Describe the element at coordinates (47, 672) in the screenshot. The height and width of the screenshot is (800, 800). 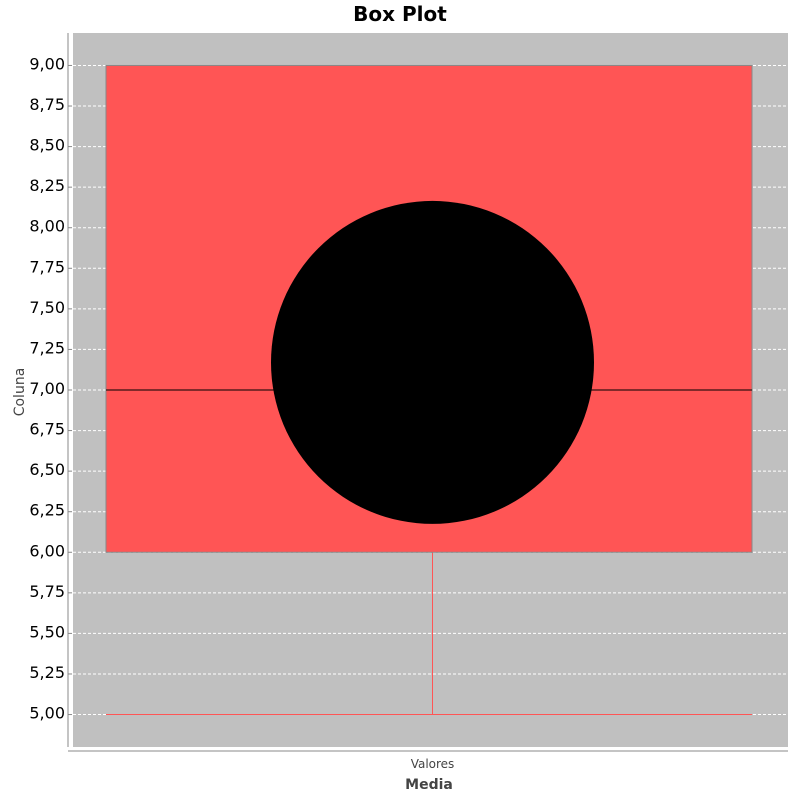
I see `y-tick-label: 5,25` at that location.